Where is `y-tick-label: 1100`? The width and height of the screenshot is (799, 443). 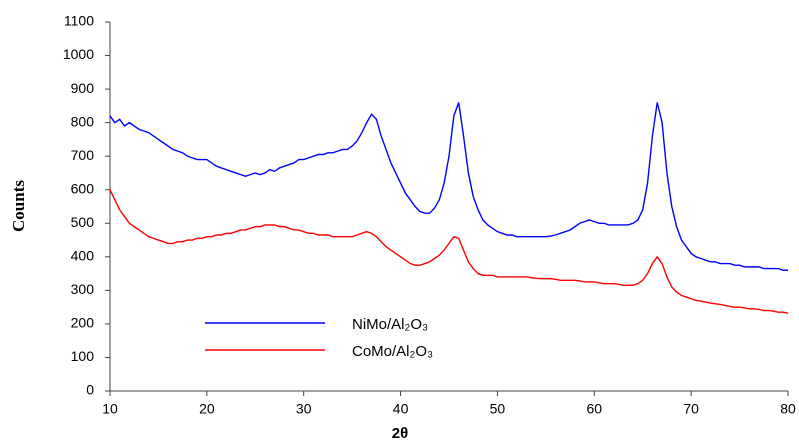
y-tick-label: 1100 is located at coordinates (79, 21).